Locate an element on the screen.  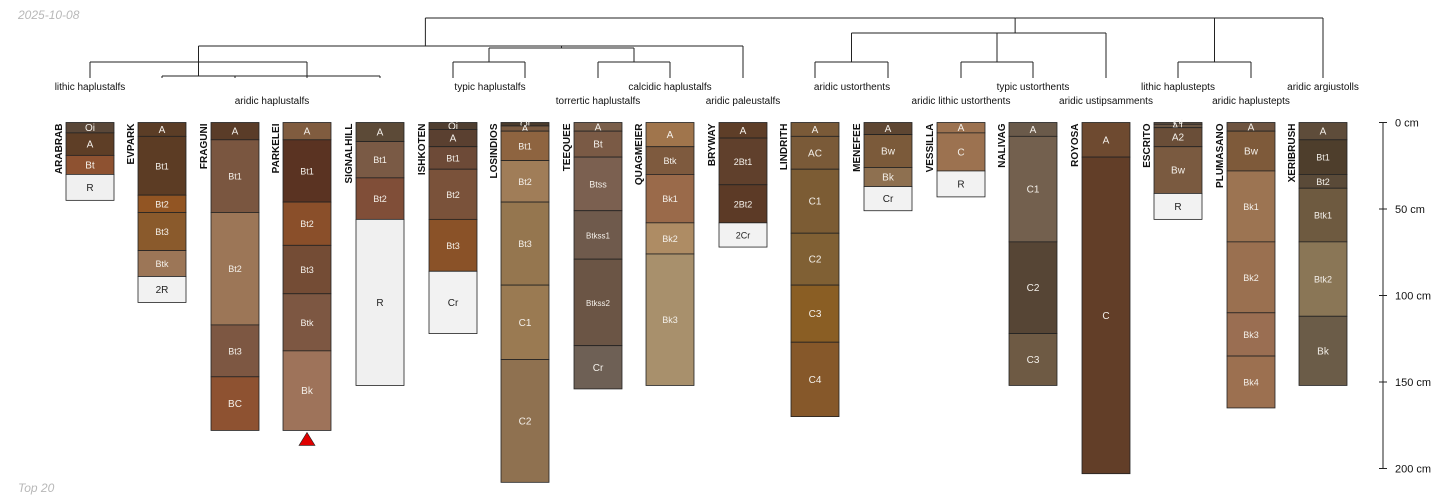
profile-ishkoten: Oi A Bt1 Bt2 Bt3 Cr ISHKOTEN is located at coordinates (447, 227).